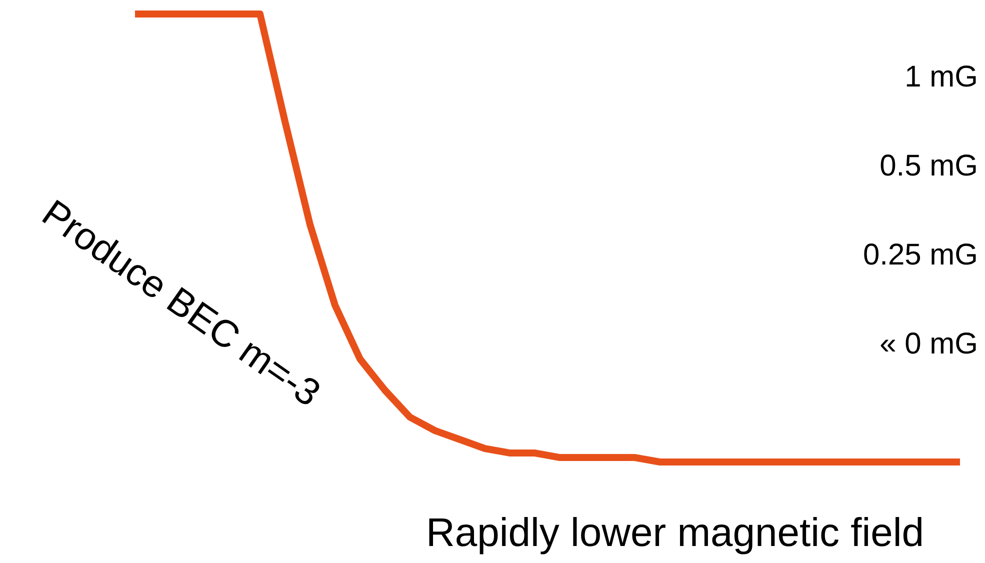 This screenshot has width=985, height=563. I want to click on annotation: 0.25 mG, so click(920, 255).